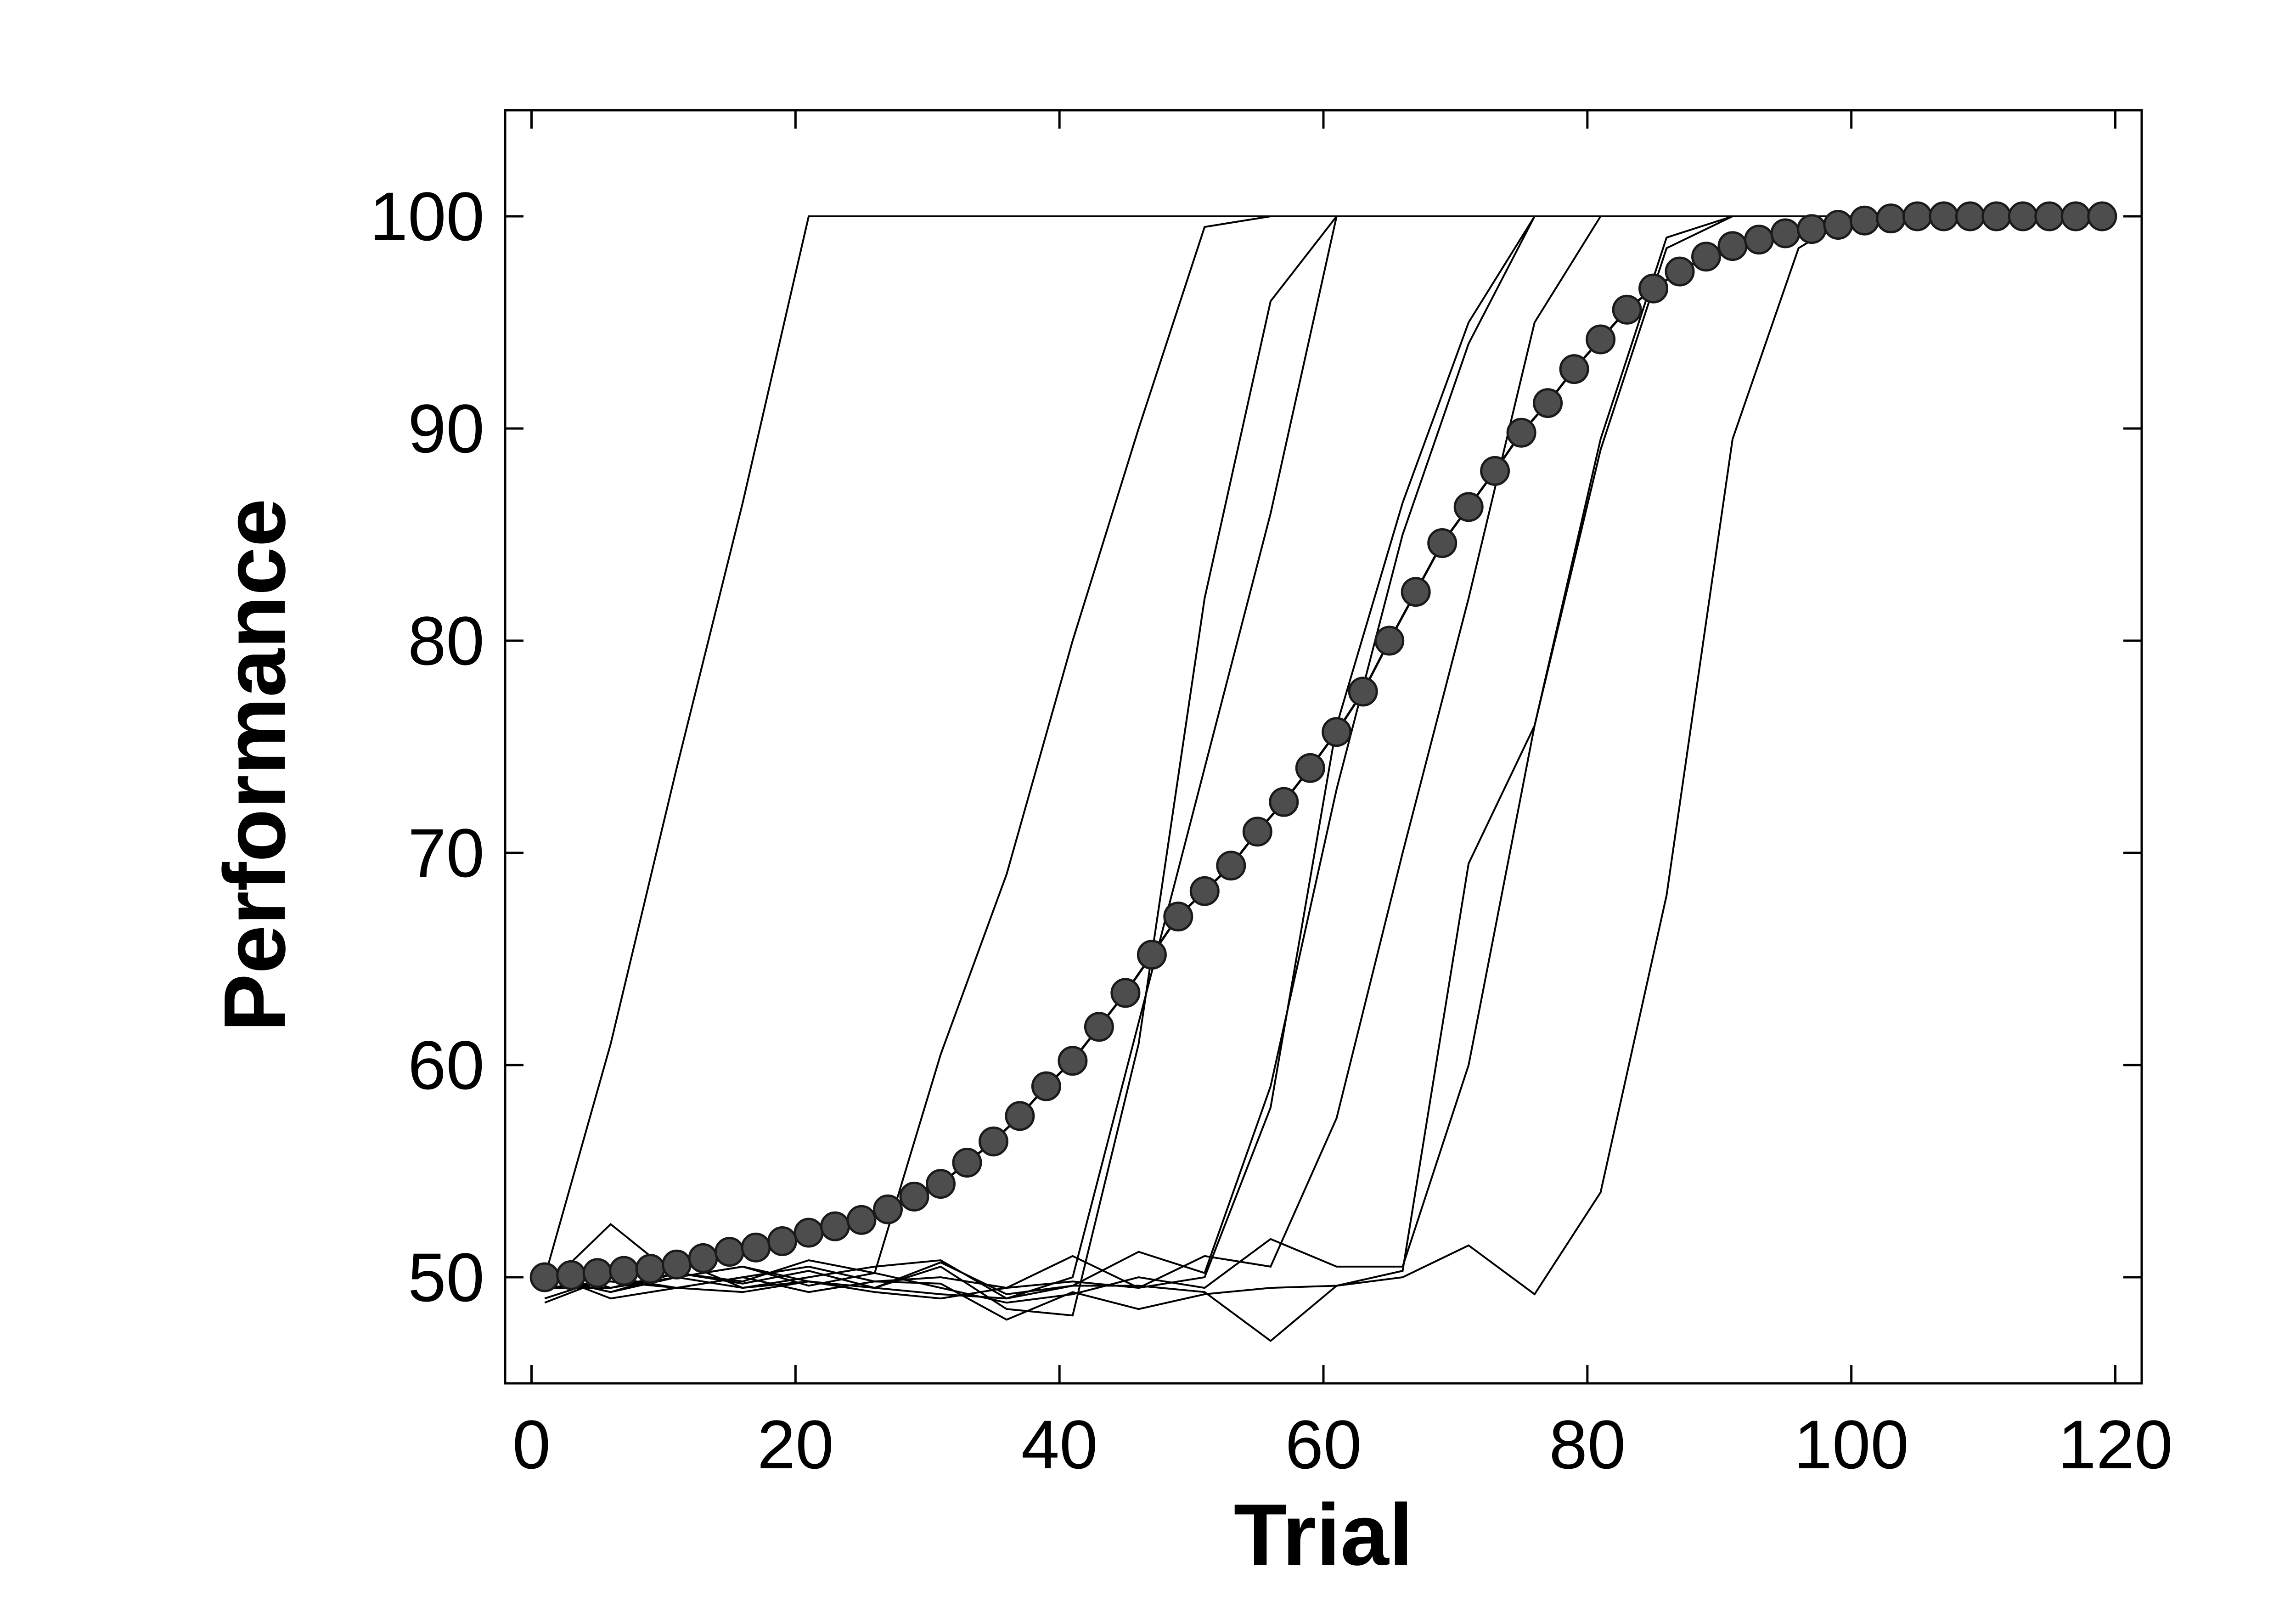 The width and height of the screenshot is (2296, 1607). Describe the element at coordinates (1851, 1444) in the screenshot. I see `x-tick-label: 100` at that location.